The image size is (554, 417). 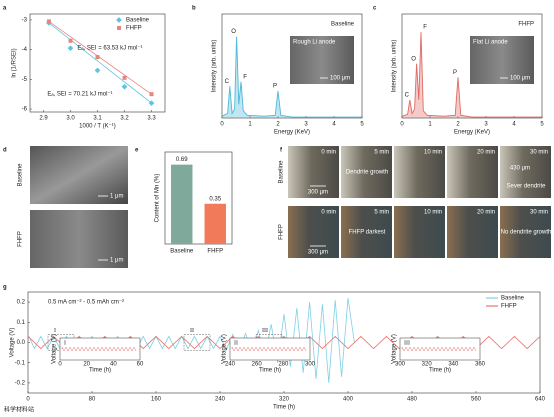 I want to click on time-label: 10 min, so click(x=433, y=213).